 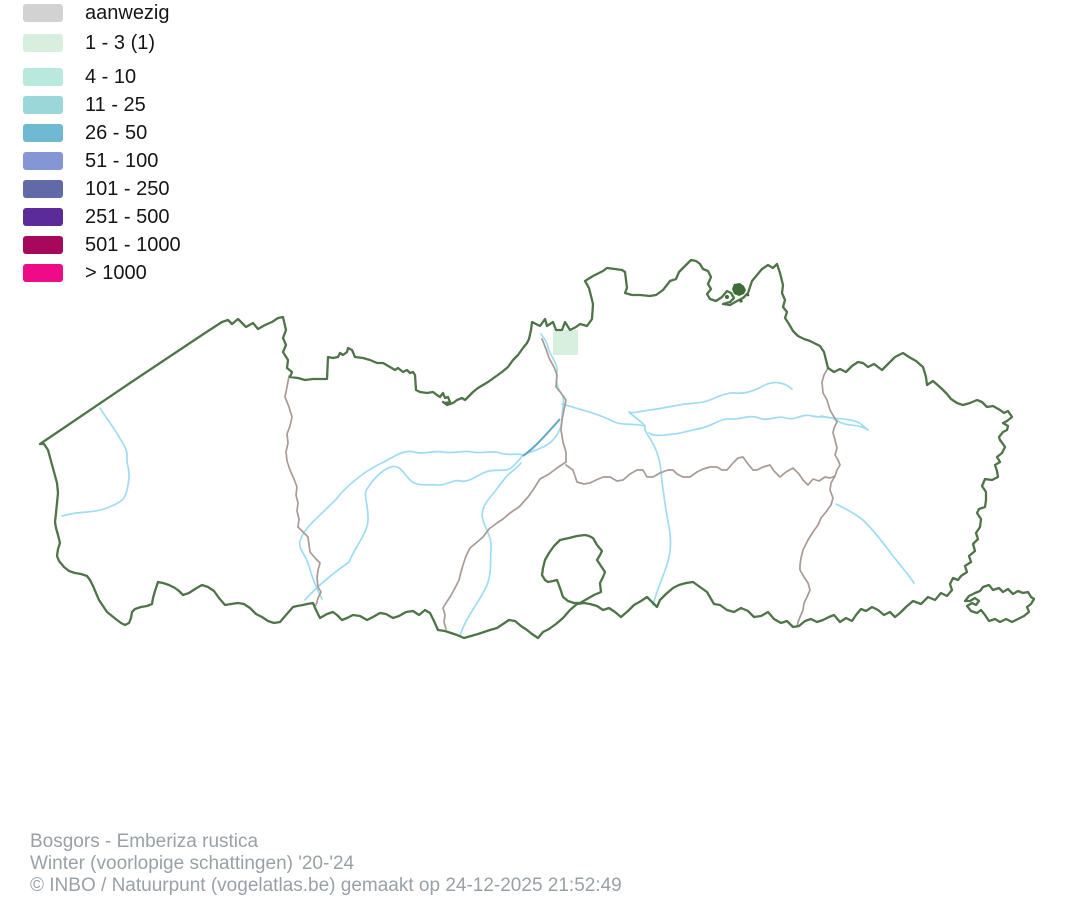 What do you see at coordinates (303, 490) in the screenshot?
I see `province-border-west-east-flanders` at bounding box center [303, 490].